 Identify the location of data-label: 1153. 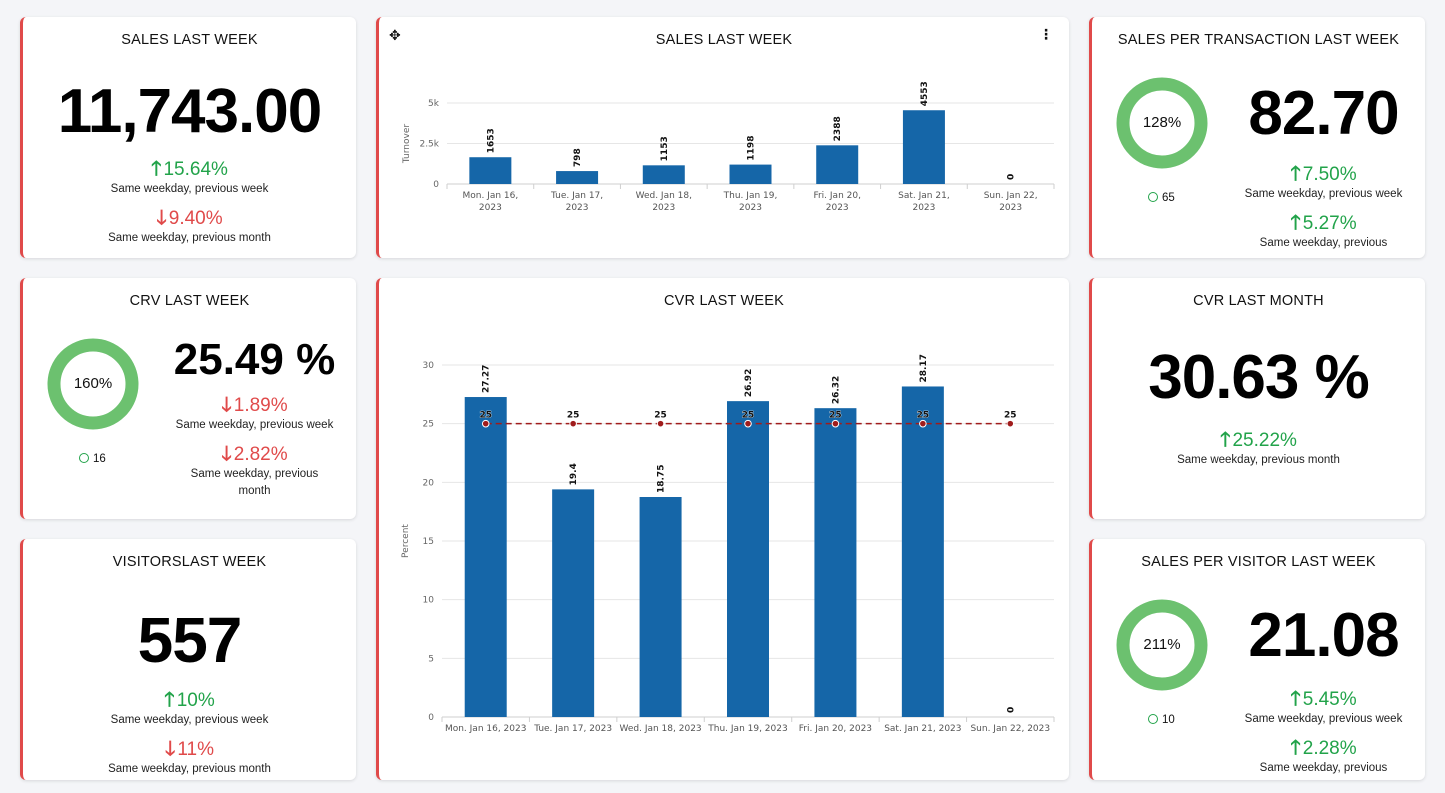
(665, 148).